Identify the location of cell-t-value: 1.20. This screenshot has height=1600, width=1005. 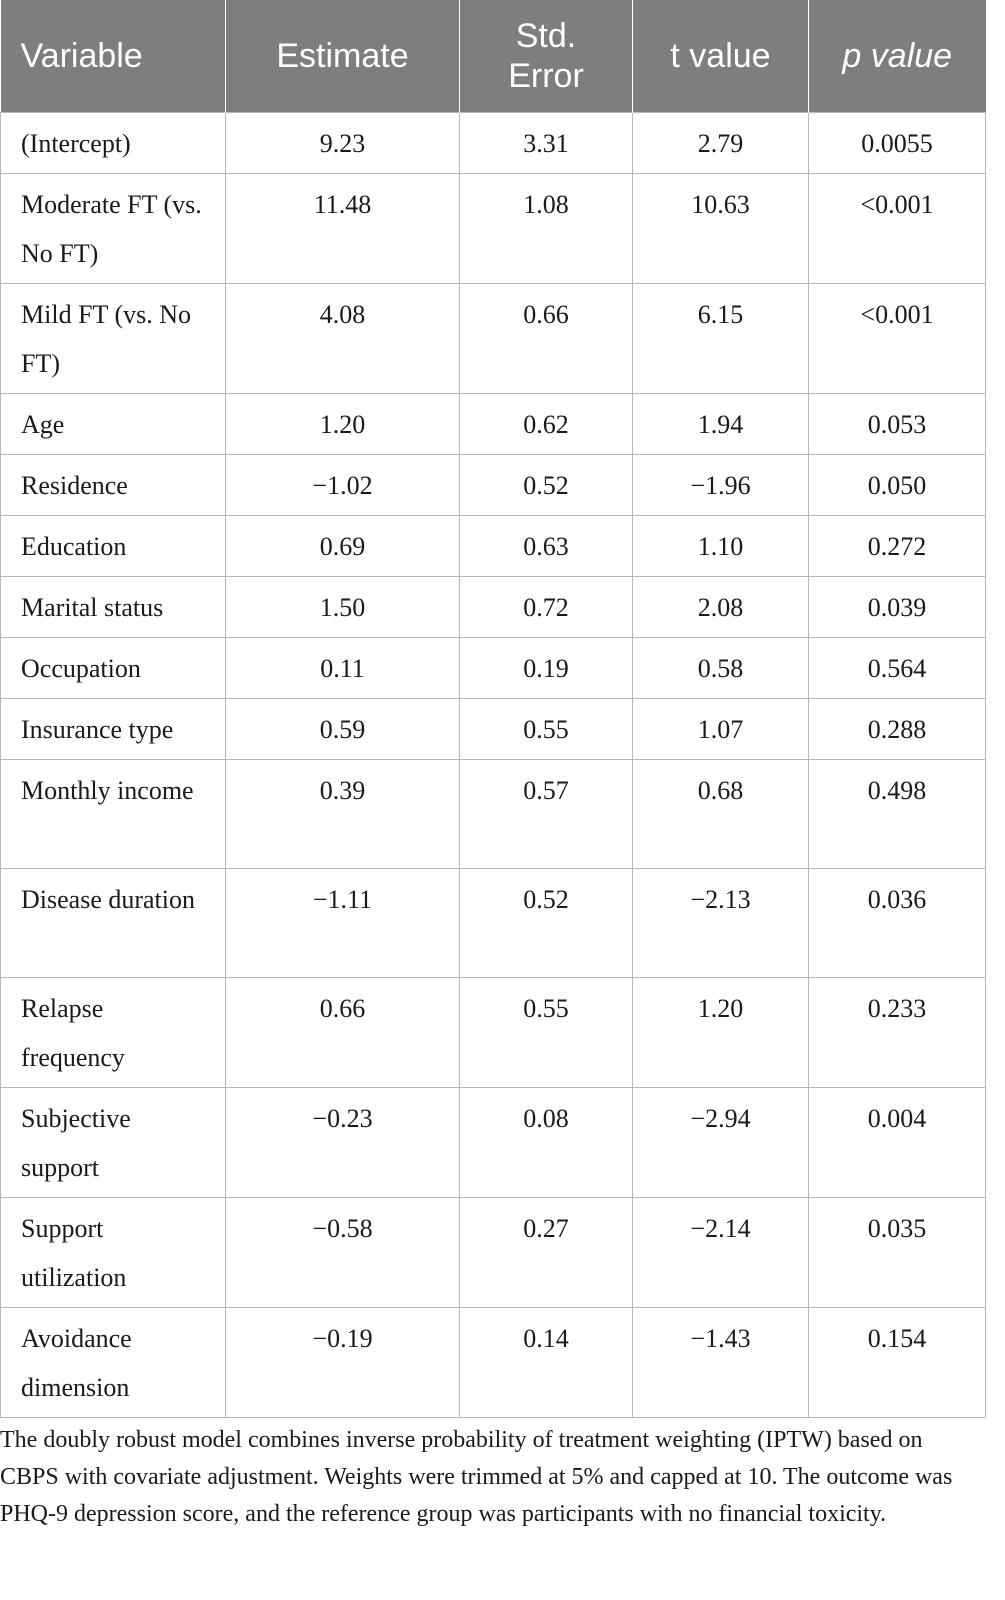
(720, 1032).